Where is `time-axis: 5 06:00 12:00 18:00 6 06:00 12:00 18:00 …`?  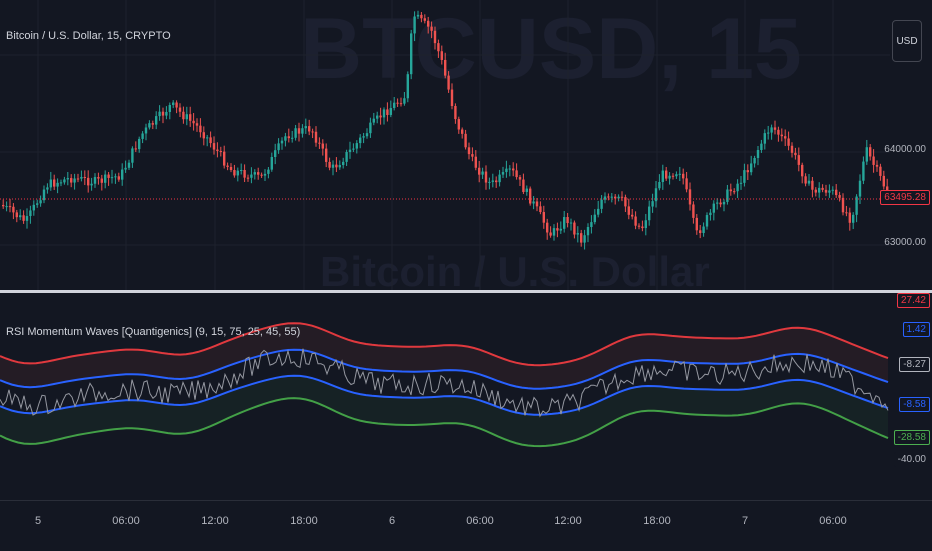
time-axis: 5 06:00 12:00 18:00 6 06:00 12:00 18:00 … is located at coordinates (466, 525).